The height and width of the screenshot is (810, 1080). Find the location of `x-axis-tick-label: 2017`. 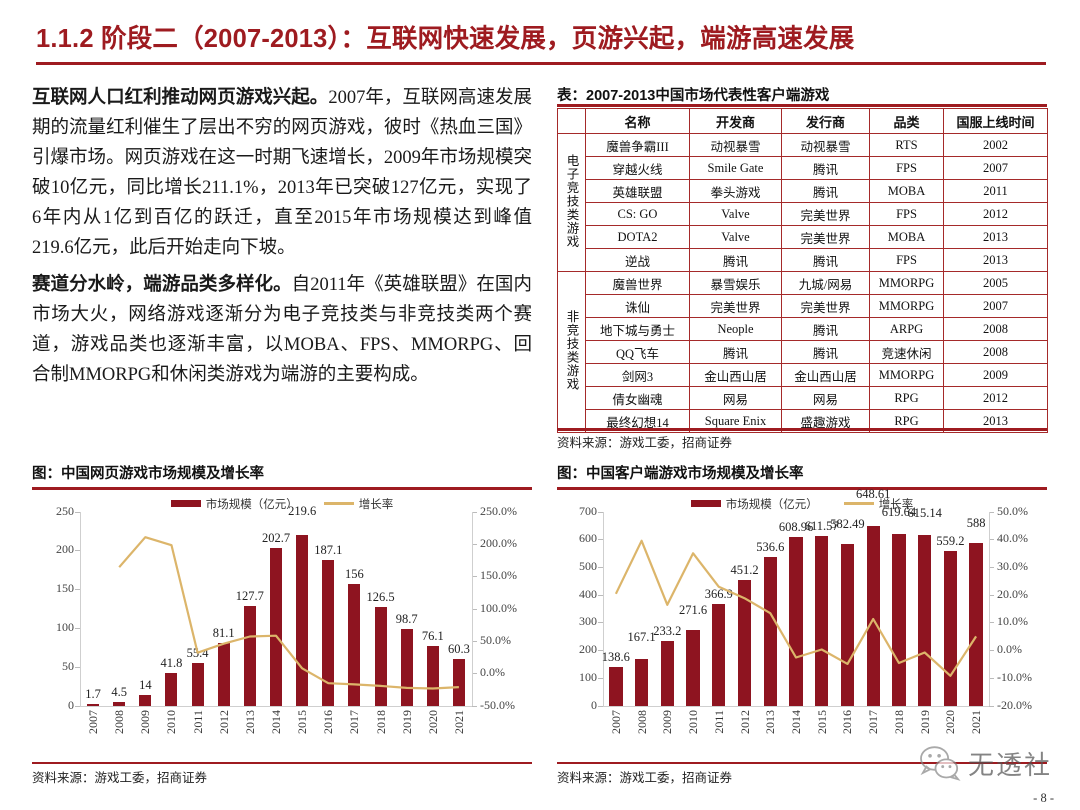

x-axis-tick-label: 2017 is located at coordinates (354, 721).